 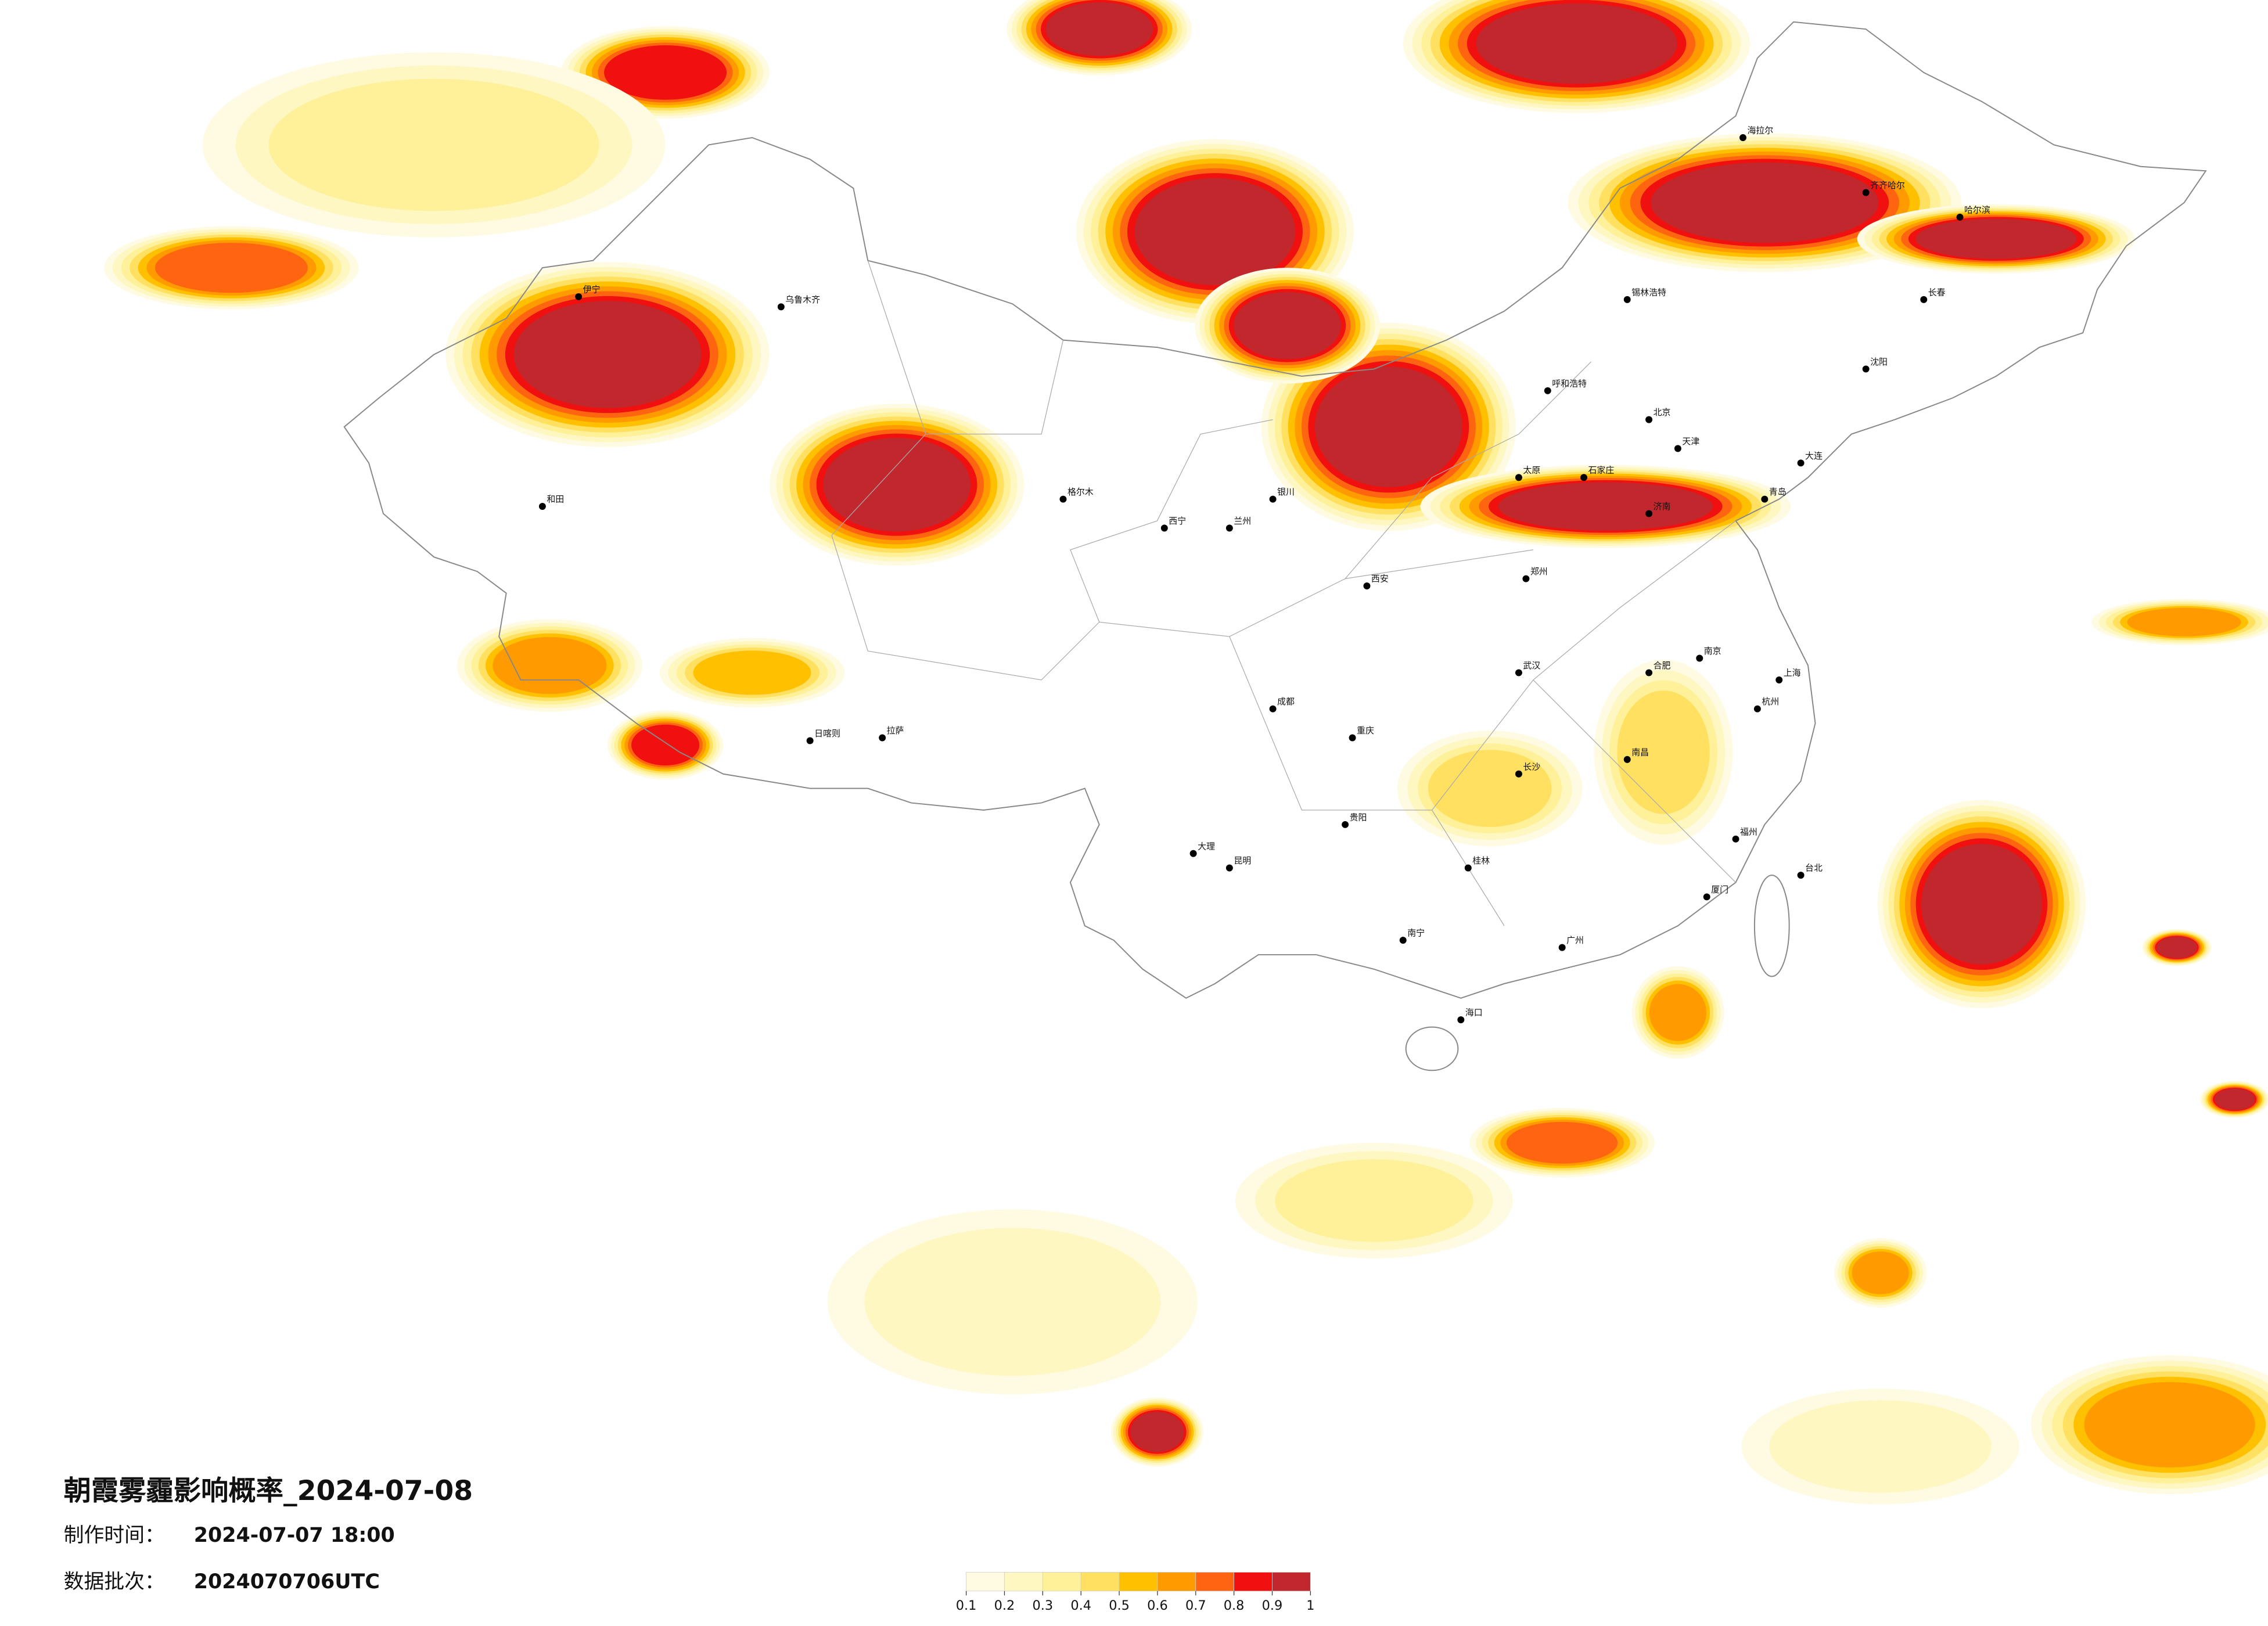 I want to click on city-label: 武汉, so click(x=1531, y=665).